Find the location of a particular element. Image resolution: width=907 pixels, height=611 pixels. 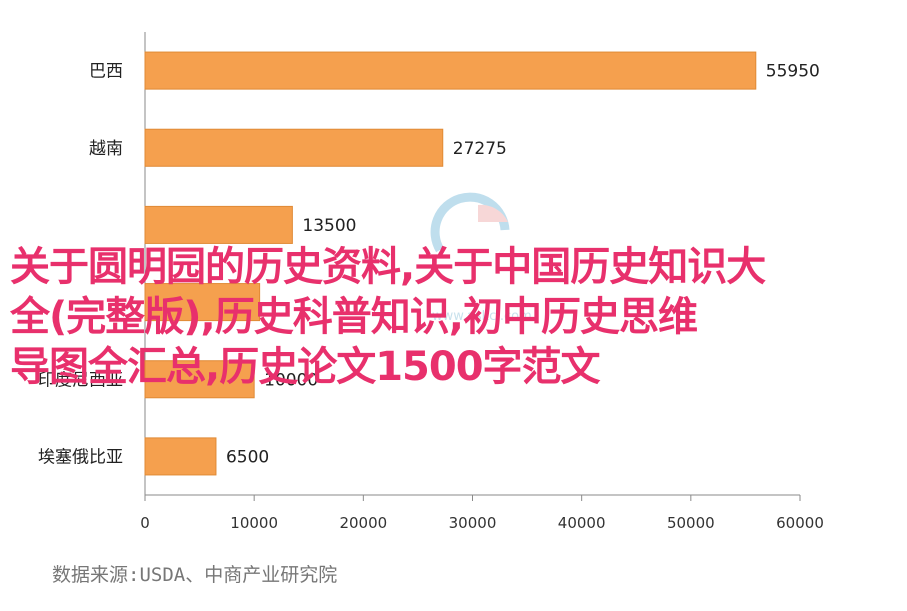

category-label-5: 埃塞俄比亚 is located at coordinates (80, 457).